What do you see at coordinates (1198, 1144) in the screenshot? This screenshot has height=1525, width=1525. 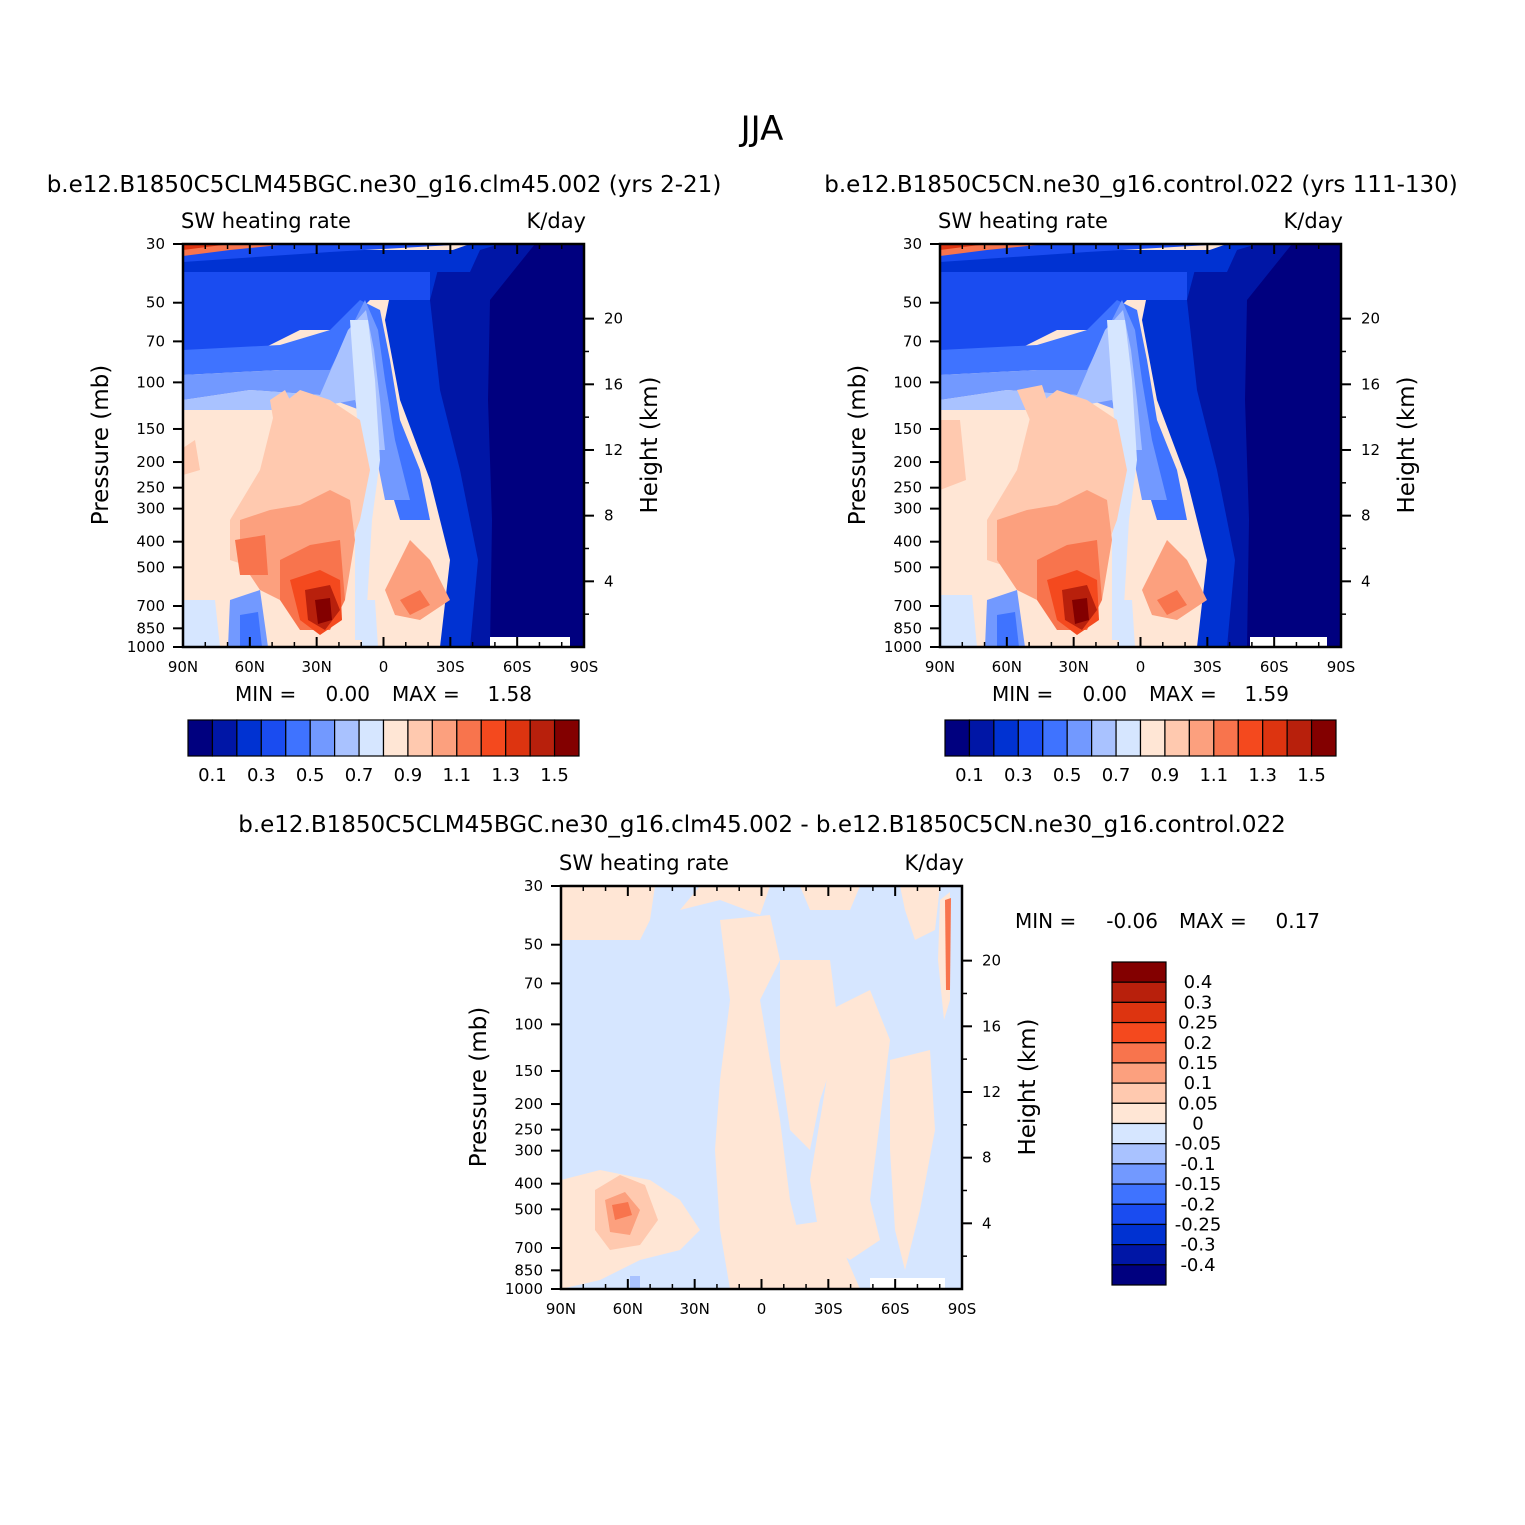 I see `colorbar-label: -0.05` at bounding box center [1198, 1144].